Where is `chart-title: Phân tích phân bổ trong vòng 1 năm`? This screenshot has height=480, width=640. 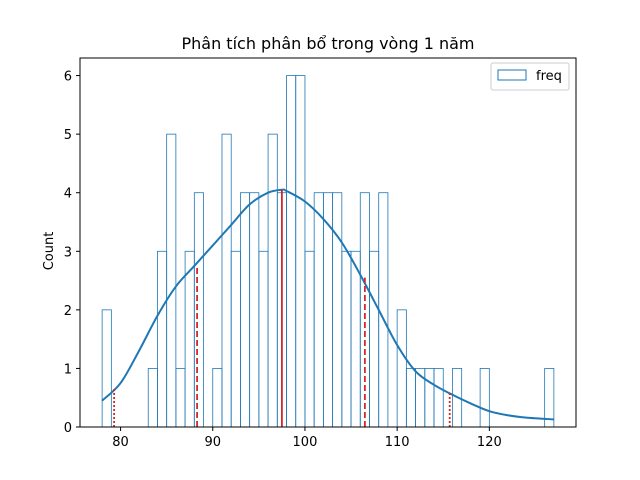 chart-title: Phân tích phân bổ trong vòng 1 năm is located at coordinates (327, 43).